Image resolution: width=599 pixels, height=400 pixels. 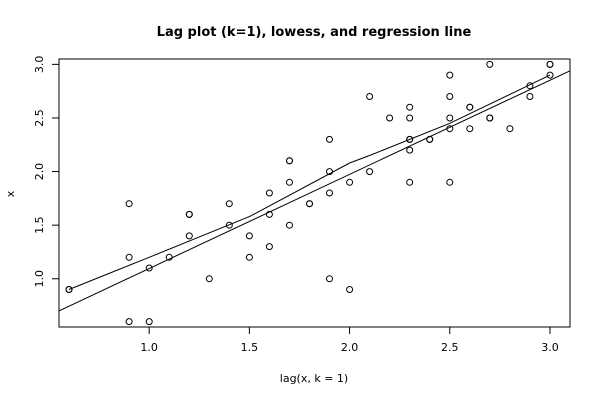 I want to click on y-tick-label: 3.0, so click(x=39, y=65).